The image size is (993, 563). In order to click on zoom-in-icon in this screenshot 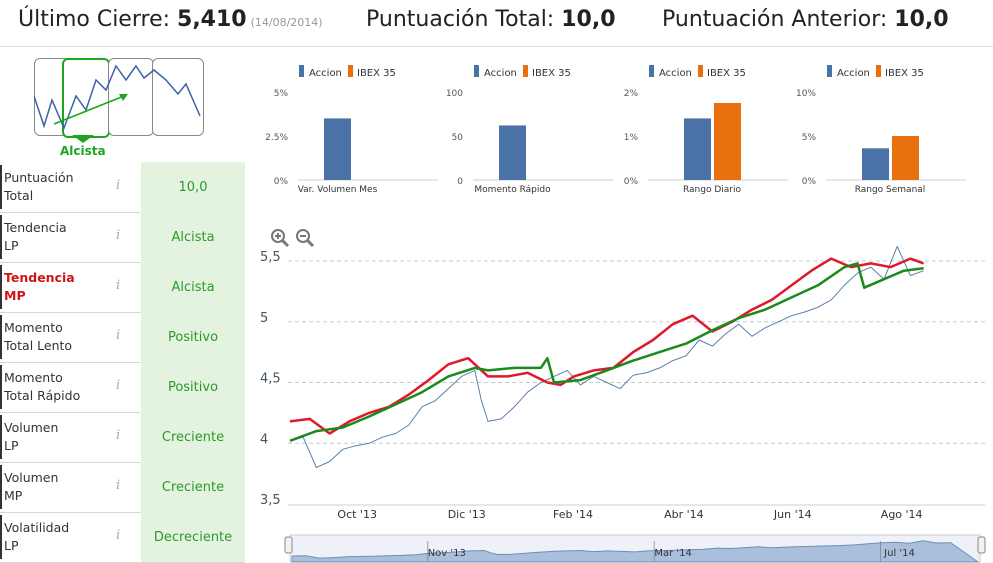, I will do `click(280, 238)`.